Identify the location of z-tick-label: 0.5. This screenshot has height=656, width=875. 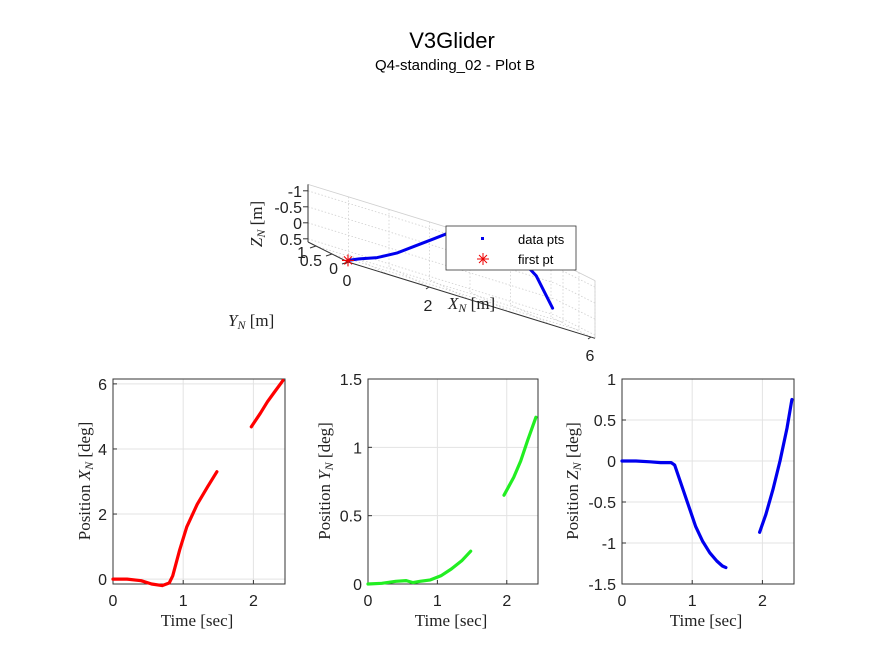
(291, 240).